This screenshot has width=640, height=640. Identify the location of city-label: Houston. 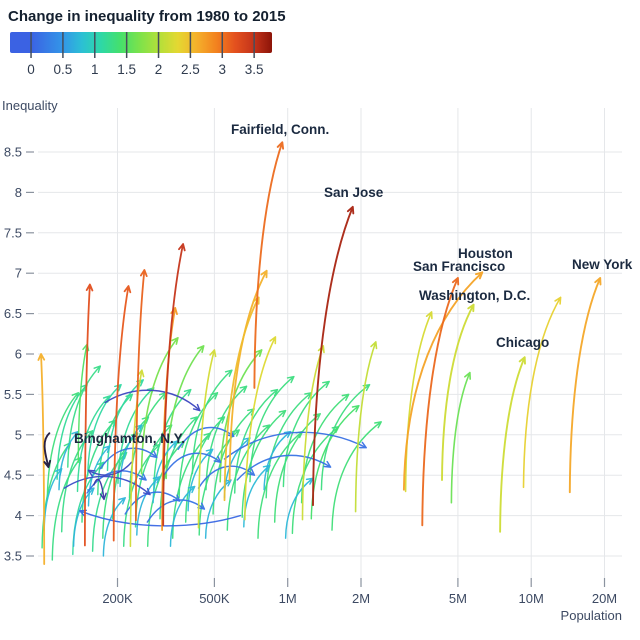
(485, 253).